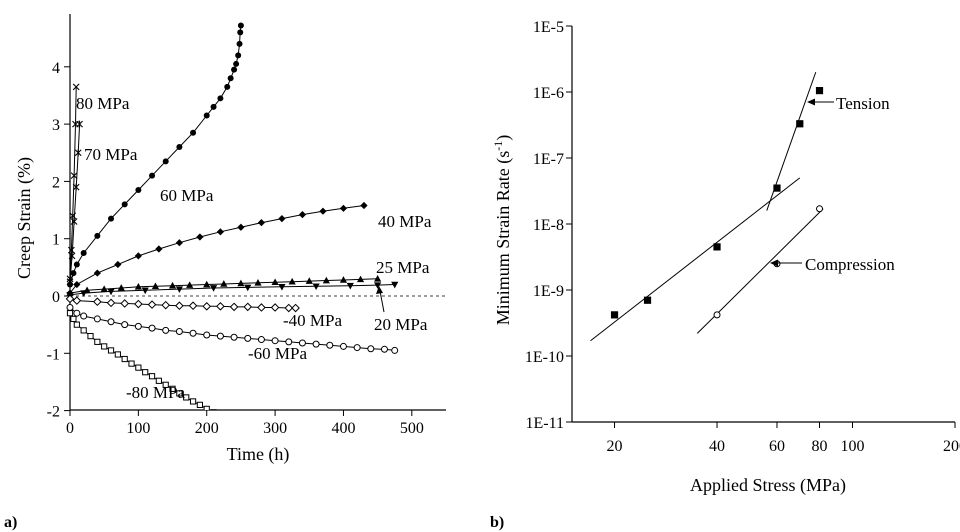  Describe the element at coordinates (405, 221) in the screenshot. I see `a-series-label-40mpa: 40 MPa` at that location.